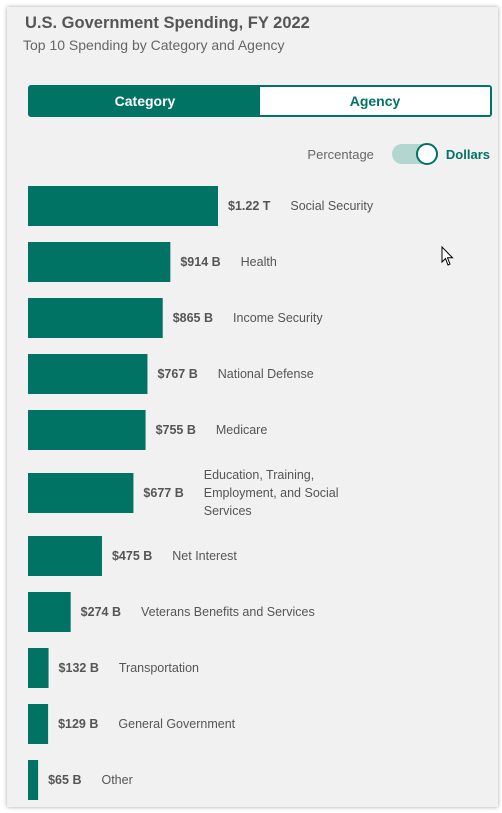  Describe the element at coordinates (249, 206) in the screenshot. I see `value-label-0: $1.22 T` at that location.